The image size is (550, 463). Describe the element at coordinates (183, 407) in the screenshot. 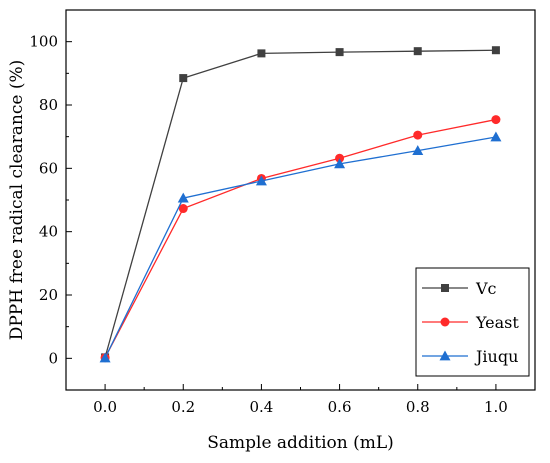

I see `x-tick-label: 0.2` at that location.